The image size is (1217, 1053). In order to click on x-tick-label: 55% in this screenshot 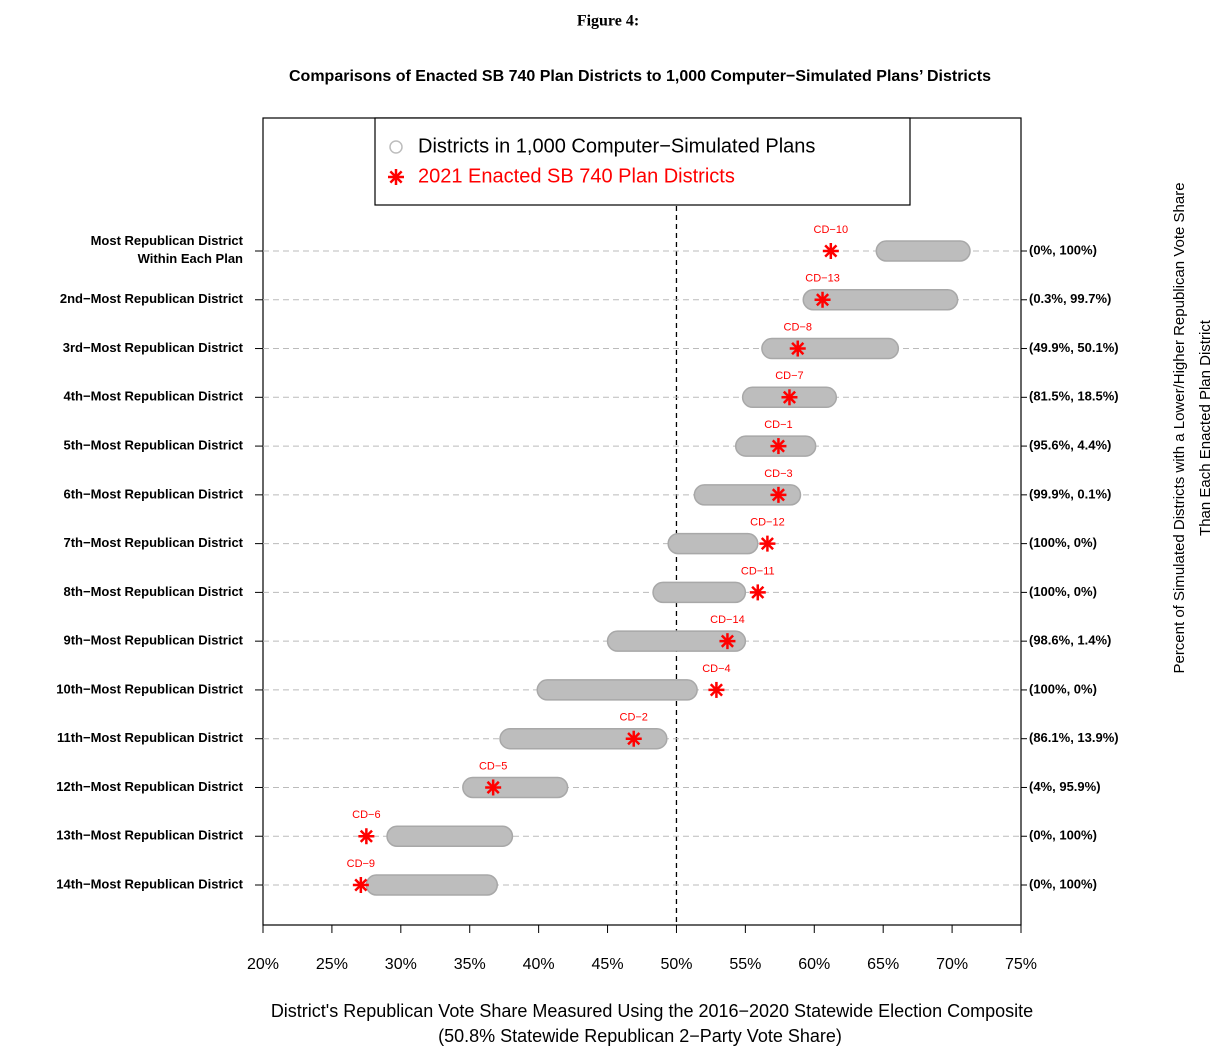, I will do `click(745, 964)`.